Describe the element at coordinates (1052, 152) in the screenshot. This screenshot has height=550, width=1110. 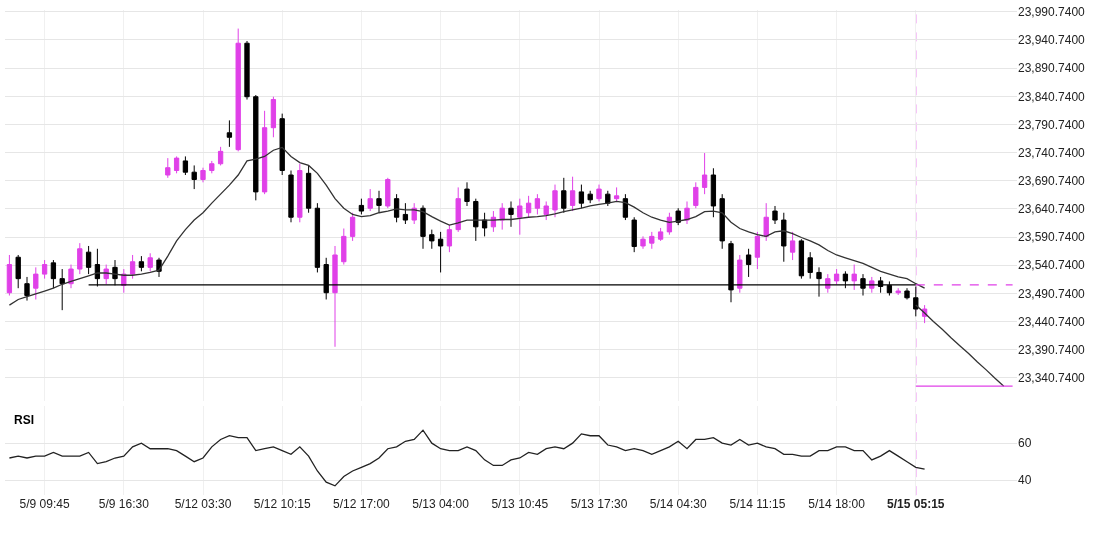
I see `y-tick-label: 23,740.7400` at that location.